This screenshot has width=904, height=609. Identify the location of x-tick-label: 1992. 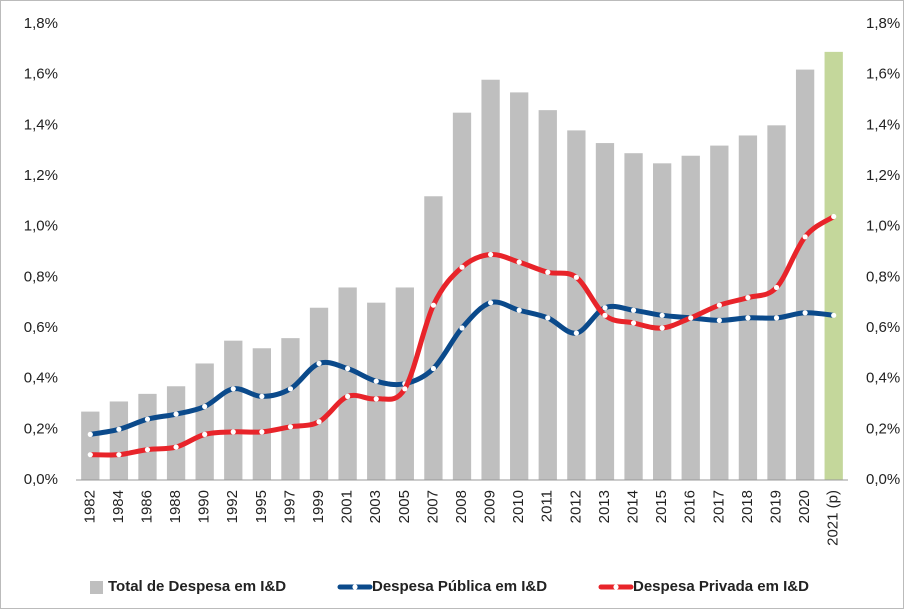
(232, 506).